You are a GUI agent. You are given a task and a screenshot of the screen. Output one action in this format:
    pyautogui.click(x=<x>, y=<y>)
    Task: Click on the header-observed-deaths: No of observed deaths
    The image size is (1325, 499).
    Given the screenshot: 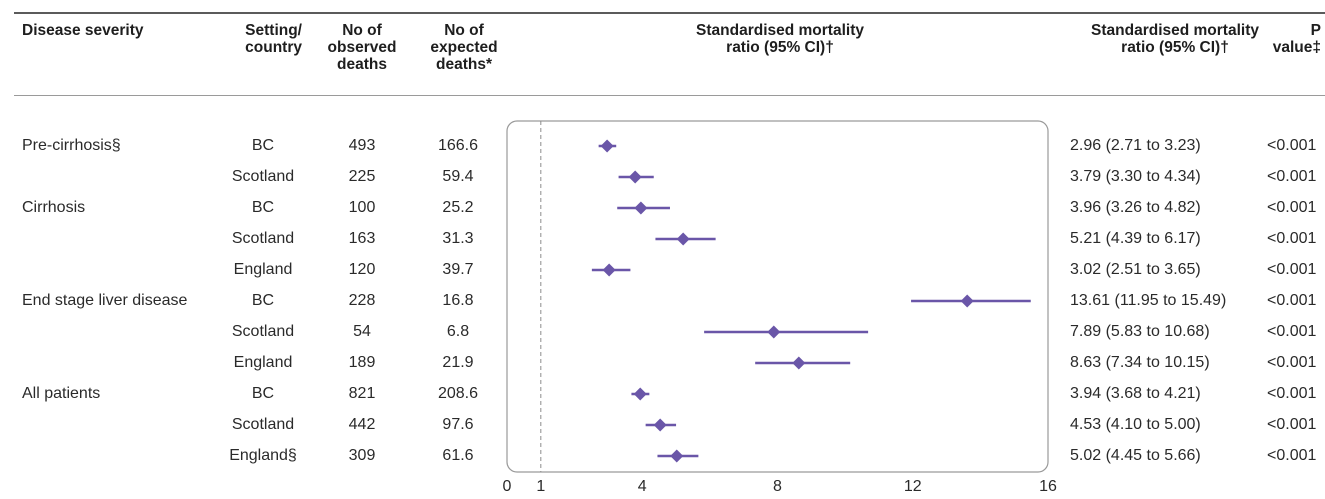 What is the action you would take?
    pyautogui.click(x=362, y=47)
    